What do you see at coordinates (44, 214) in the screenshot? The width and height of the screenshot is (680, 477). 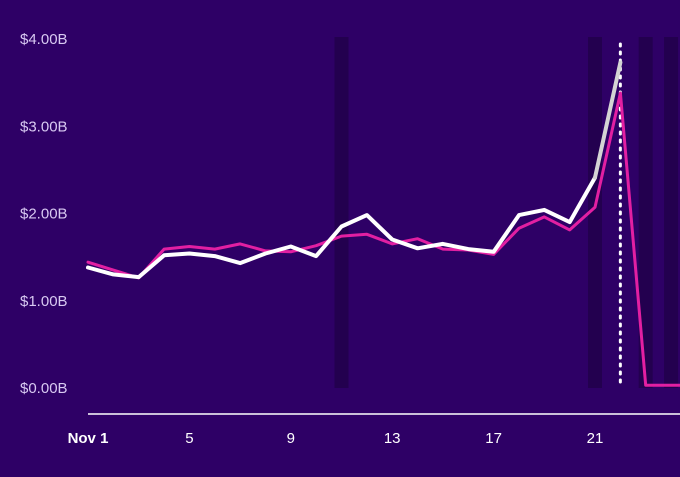 I see `y-tick-label: $2.00B` at bounding box center [44, 214].